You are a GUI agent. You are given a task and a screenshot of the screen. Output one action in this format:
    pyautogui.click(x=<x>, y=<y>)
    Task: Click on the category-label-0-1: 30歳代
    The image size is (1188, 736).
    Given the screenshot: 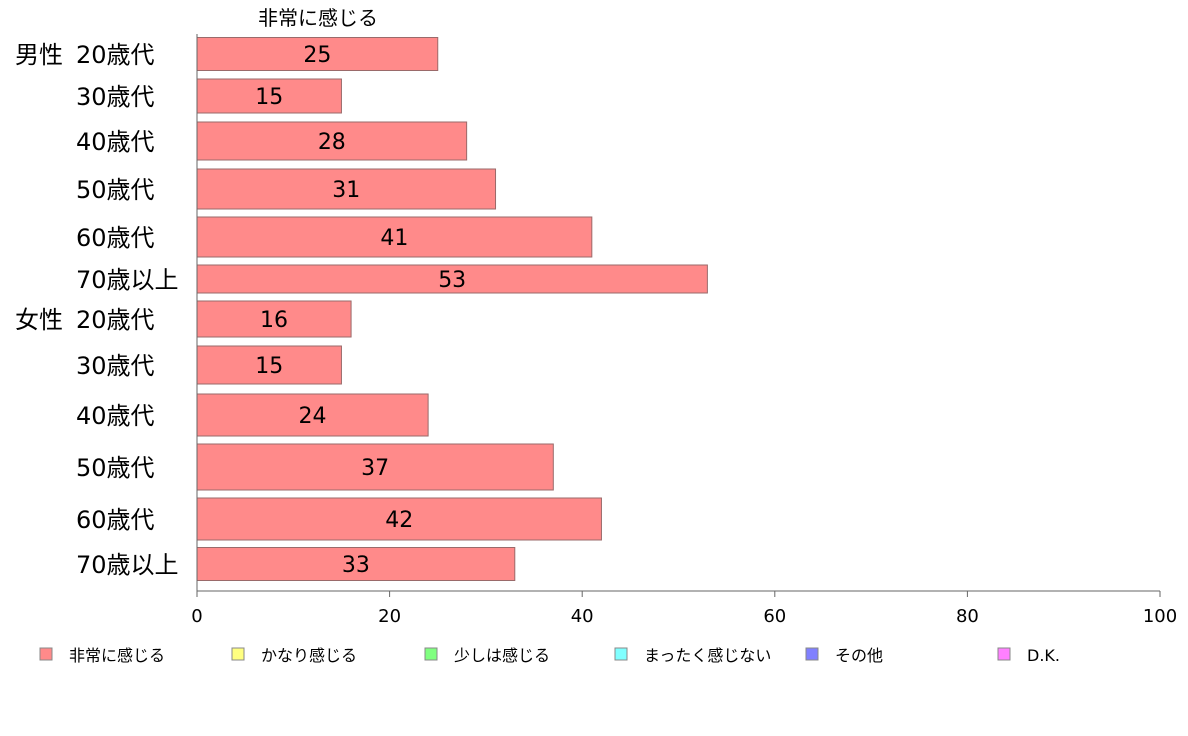 What is the action you would take?
    pyautogui.click(x=115, y=97)
    